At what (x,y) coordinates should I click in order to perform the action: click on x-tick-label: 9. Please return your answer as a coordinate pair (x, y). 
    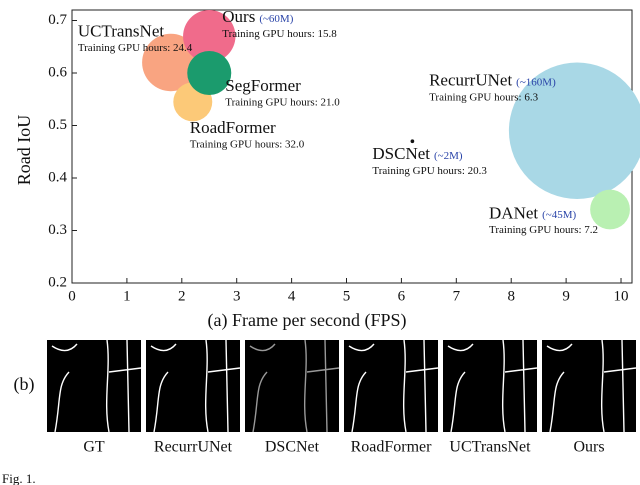
    Looking at the image, I should click on (566, 296).